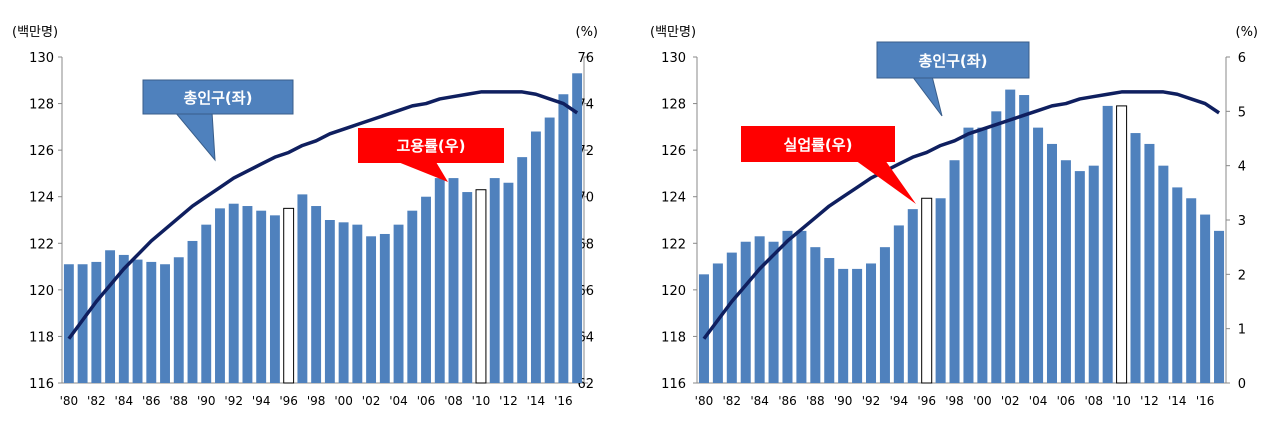 This screenshot has height=426, width=1284. Describe the element at coordinates (818, 145) in the screenshot. I see `unemployment-callout-label: 실업률(우)` at that location.